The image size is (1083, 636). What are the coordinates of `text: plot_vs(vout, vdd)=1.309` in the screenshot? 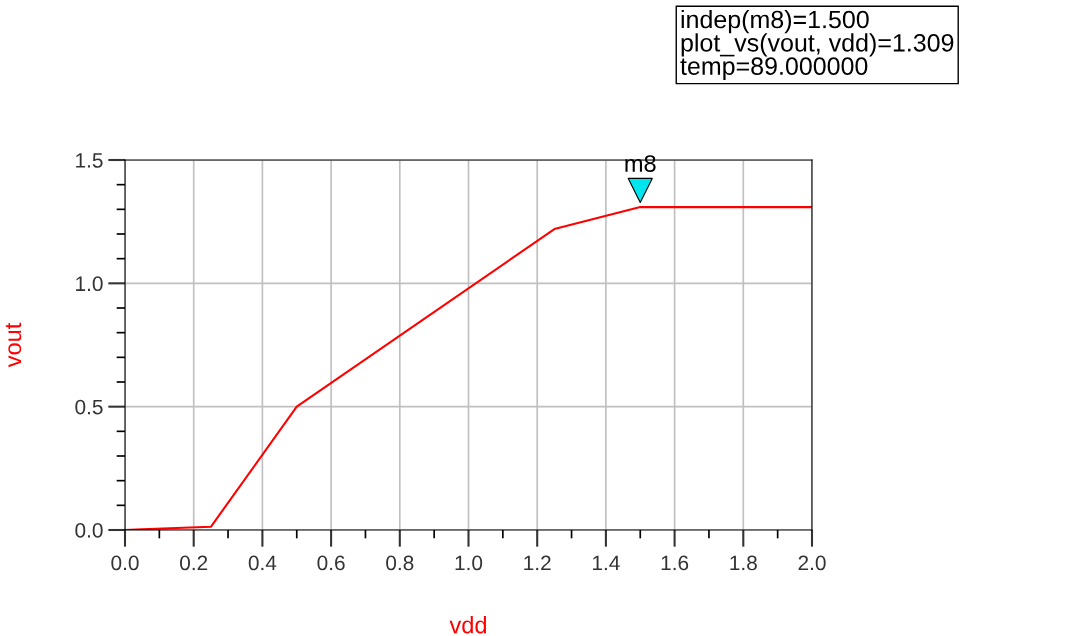 It's located at (817, 45).